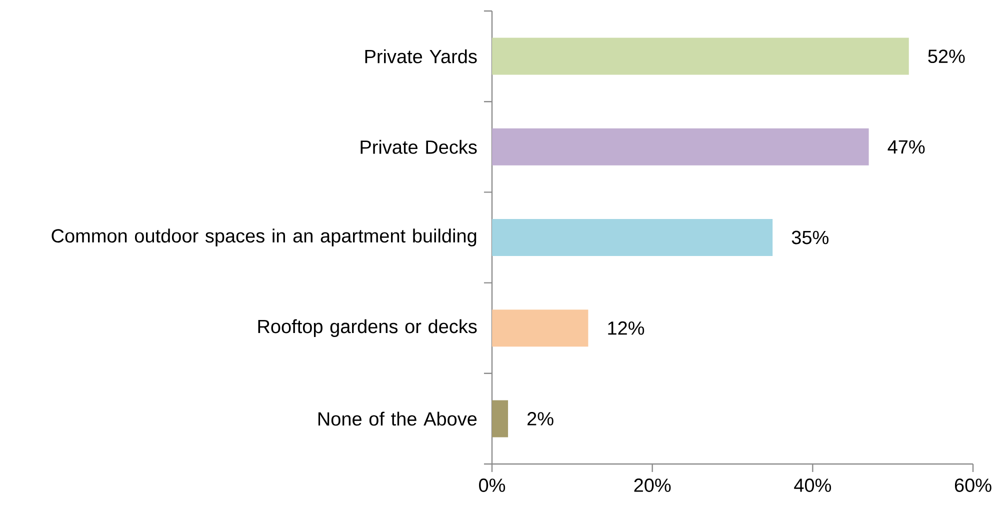 Image resolution: width=996 pixels, height=509 pixels. What do you see at coordinates (418, 147) in the screenshot?
I see `y-tick-label: Private Decks` at bounding box center [418, 147].